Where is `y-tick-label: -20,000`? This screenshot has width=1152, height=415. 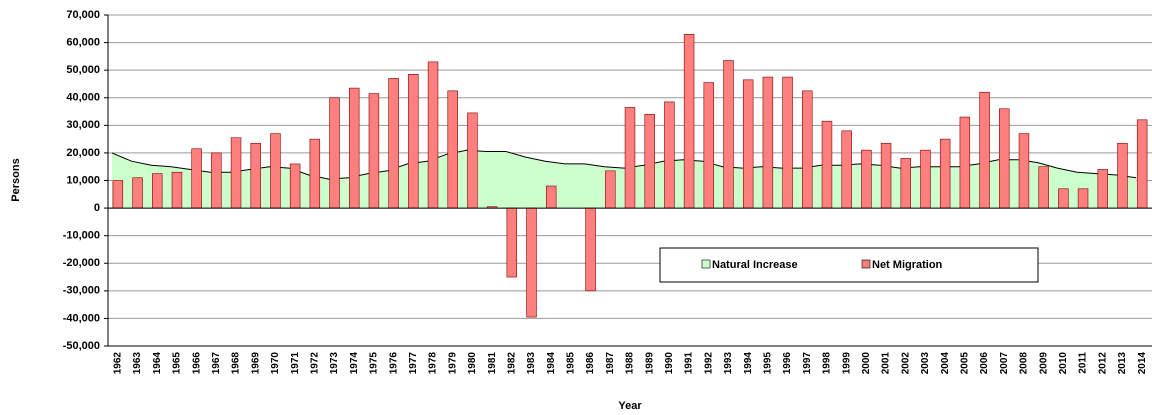 y-tick-label: -20,000 is located at coordinates (81, 263).